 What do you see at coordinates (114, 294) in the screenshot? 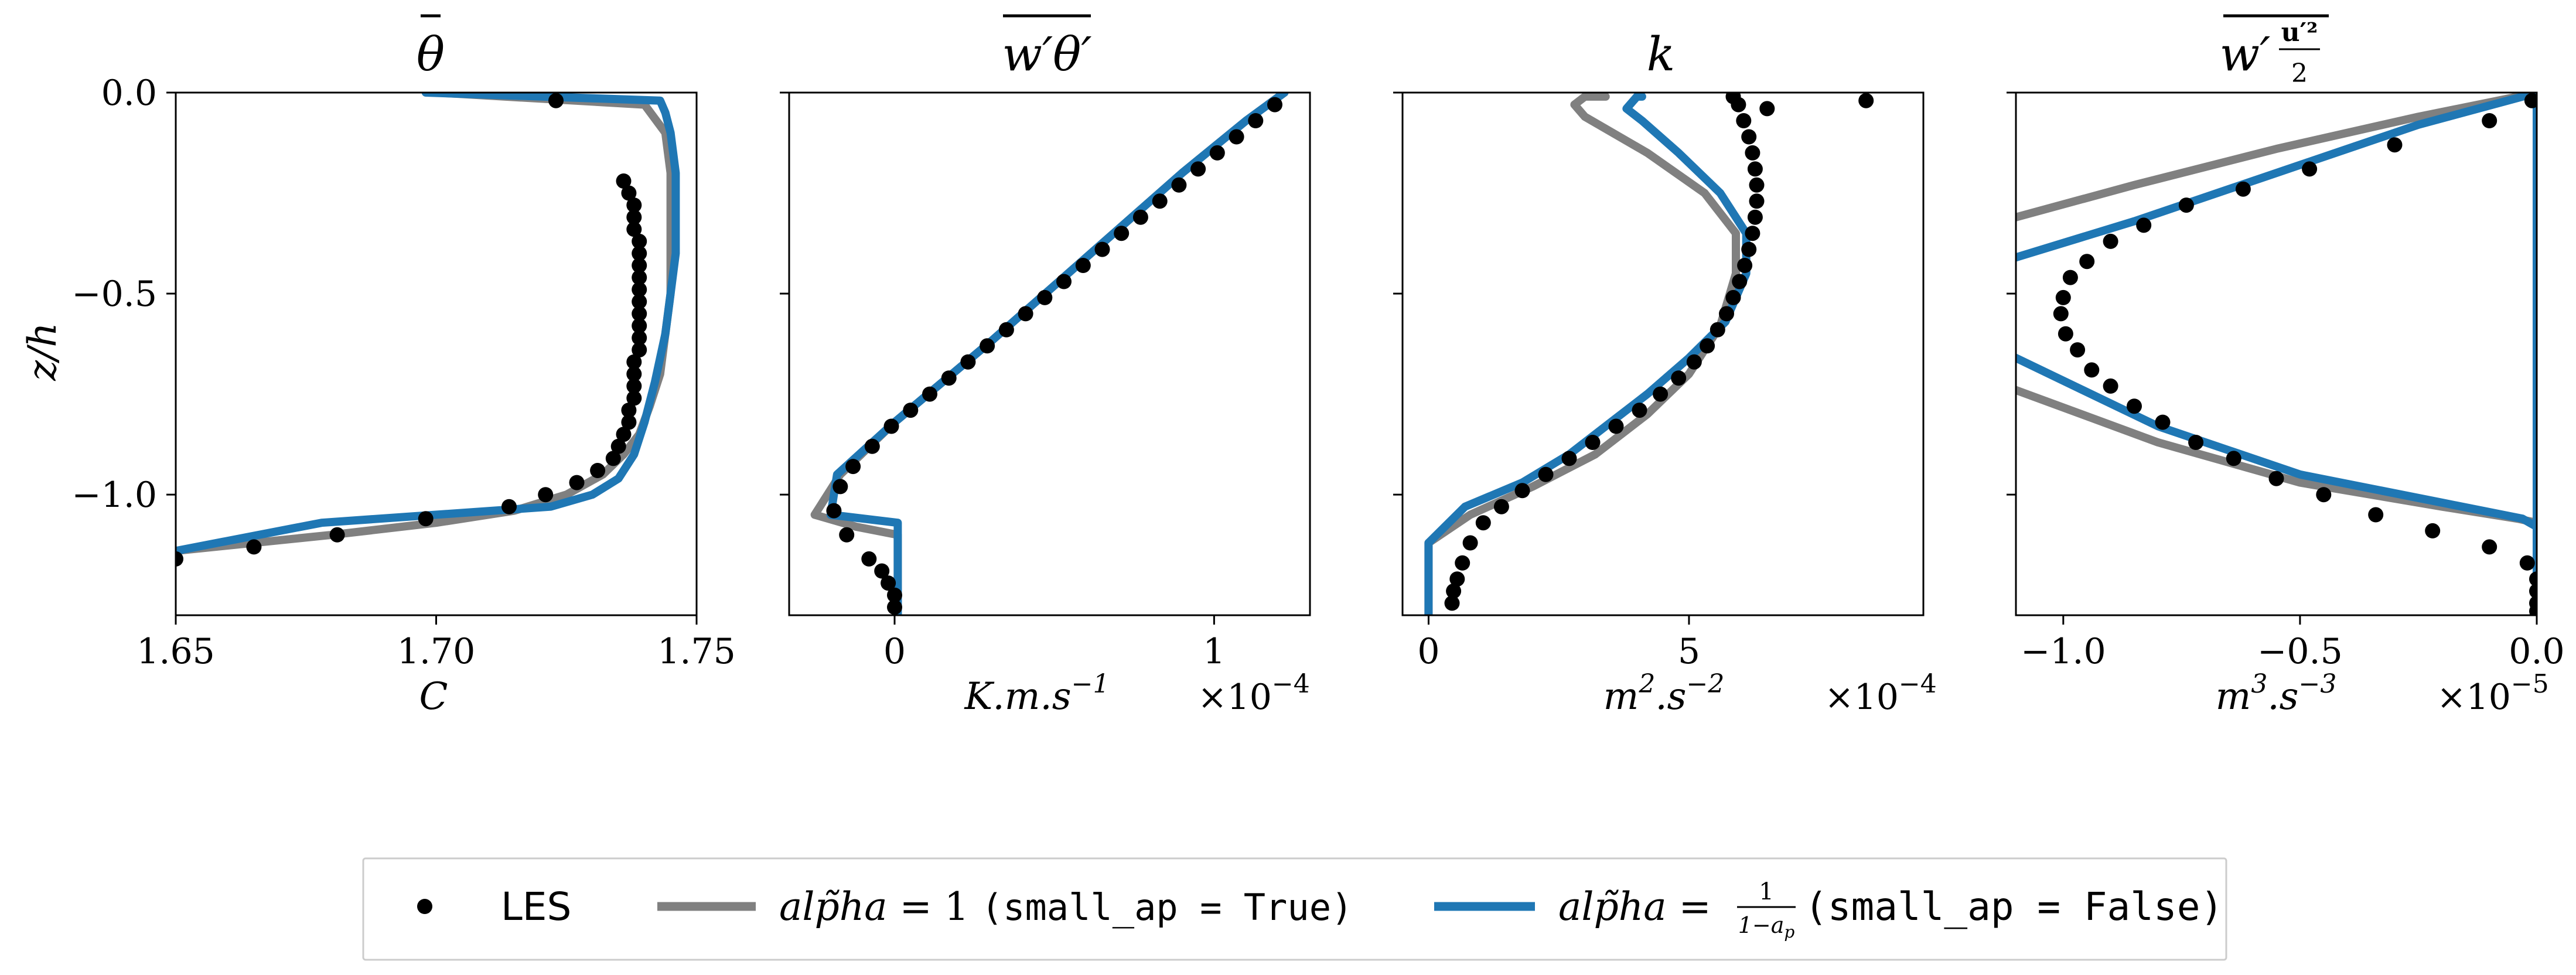
I see `y-tick-label: −0.5` at bounding box center [114, 294].